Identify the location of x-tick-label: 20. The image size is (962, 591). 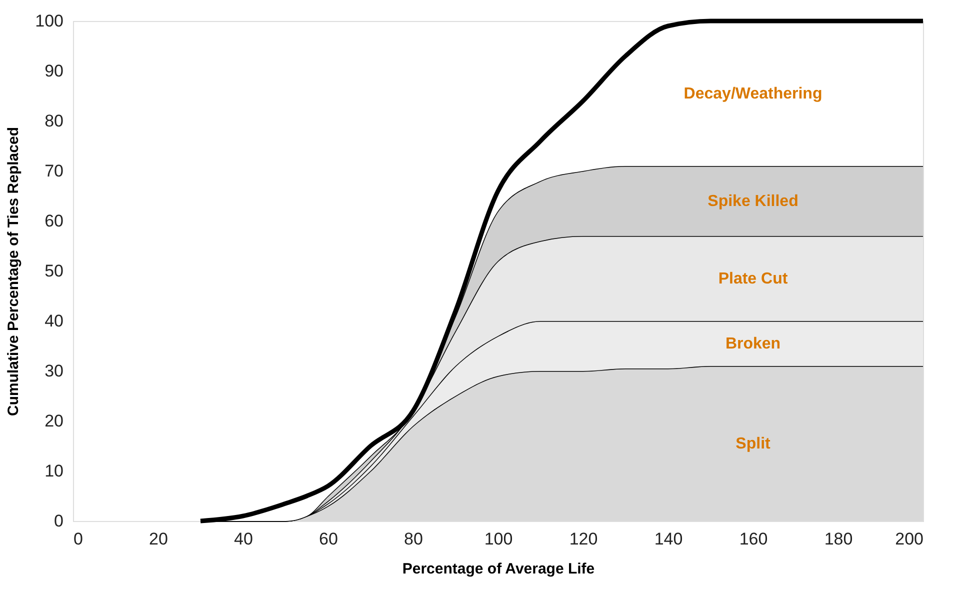
(158, 539).